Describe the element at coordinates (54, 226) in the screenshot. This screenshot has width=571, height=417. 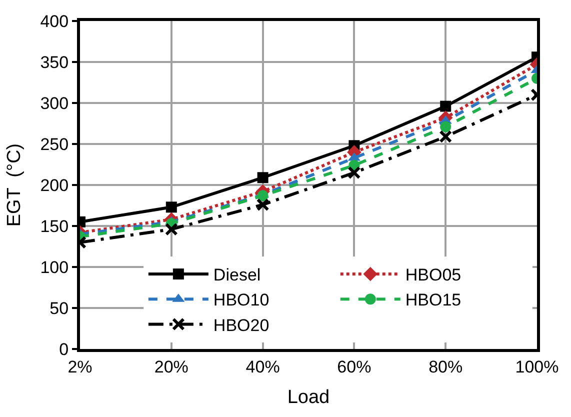
I see `y-tick-label: 150` at that location.